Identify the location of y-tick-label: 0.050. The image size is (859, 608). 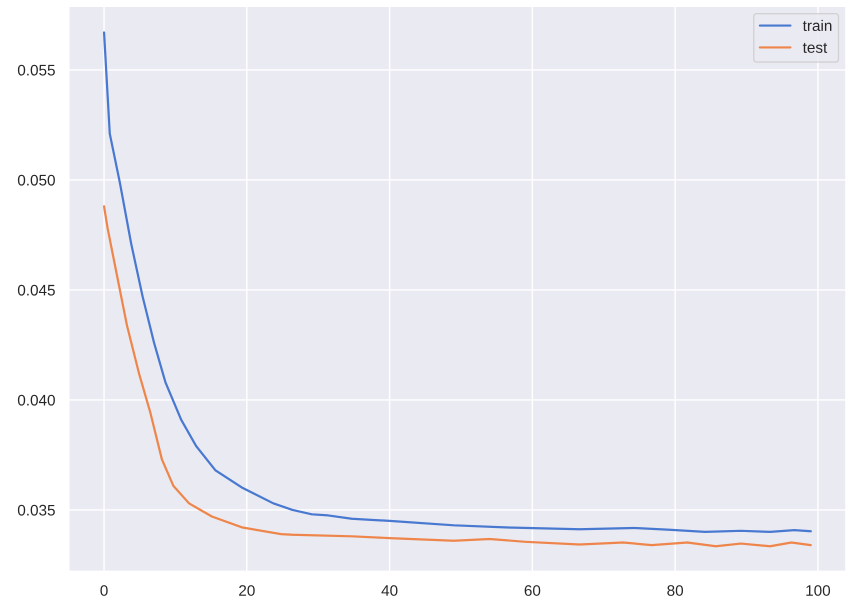
(36, 180).